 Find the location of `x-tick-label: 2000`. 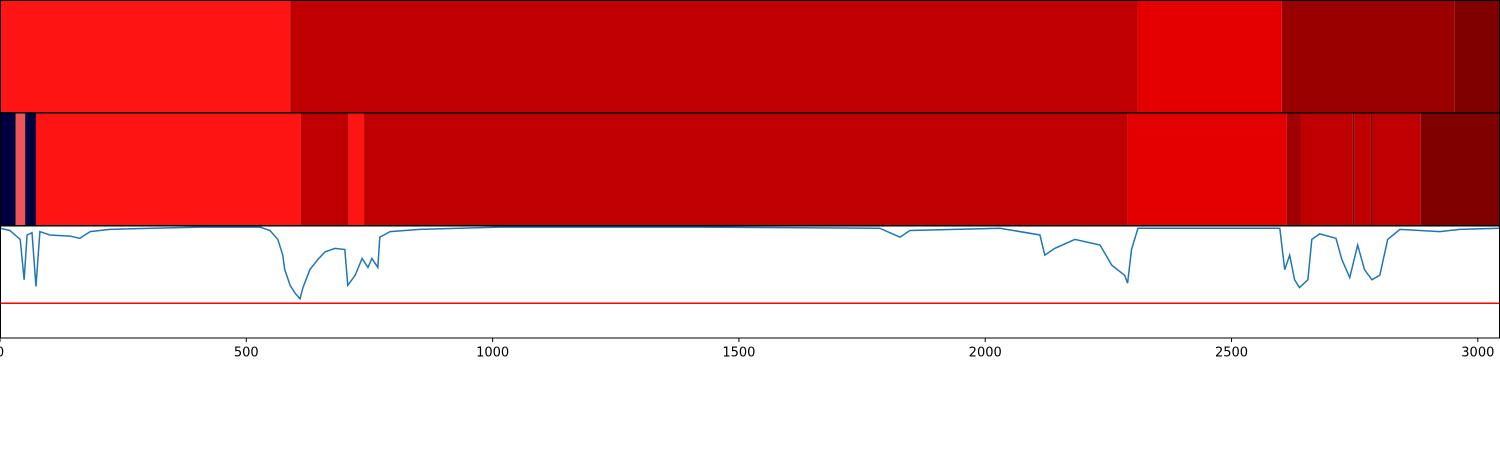

x-tick-label: 2000 is located at coordinates (985, 353).